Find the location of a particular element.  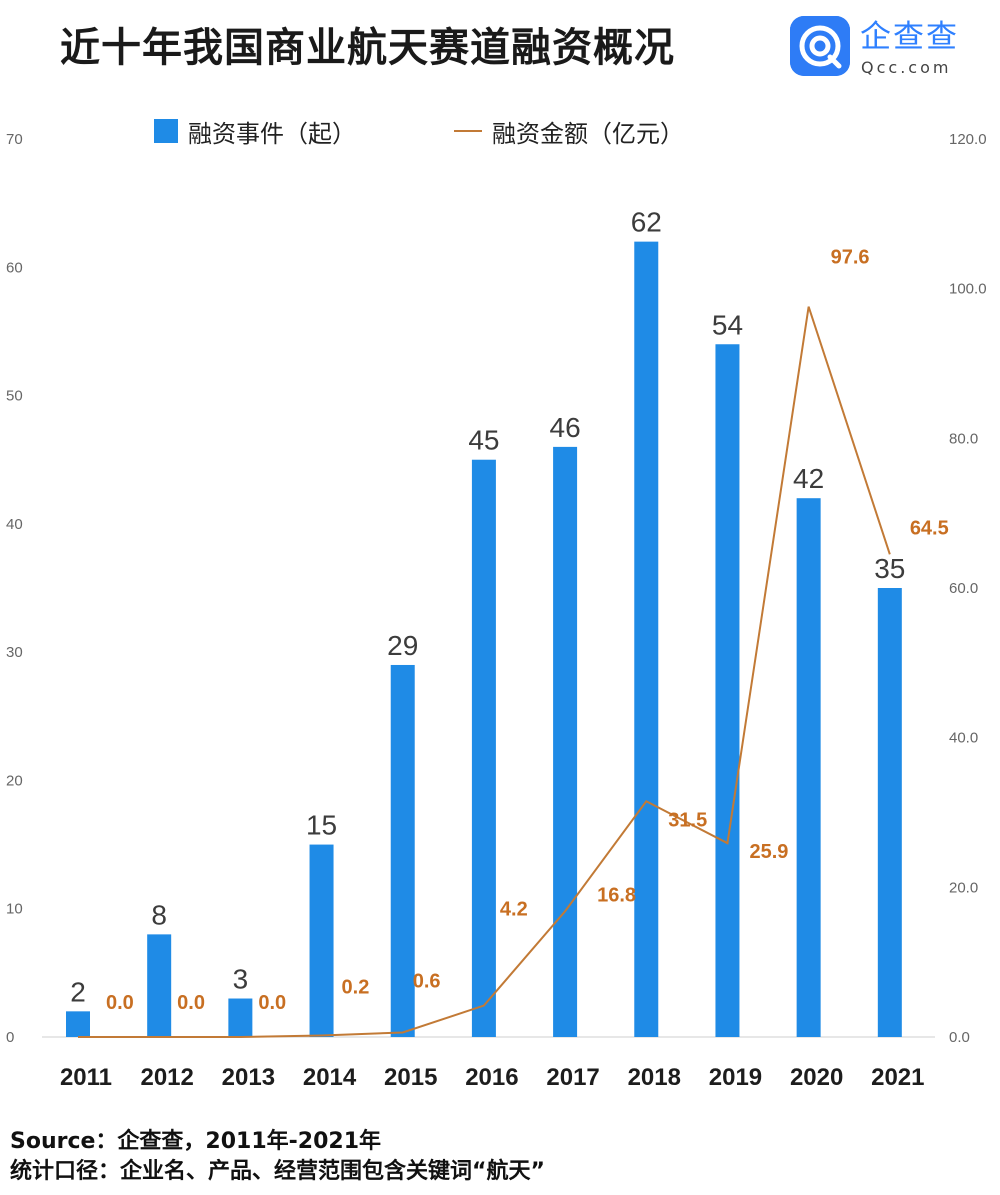

line-value-label-2017: 16.8 is located at coordinates (616, 895).